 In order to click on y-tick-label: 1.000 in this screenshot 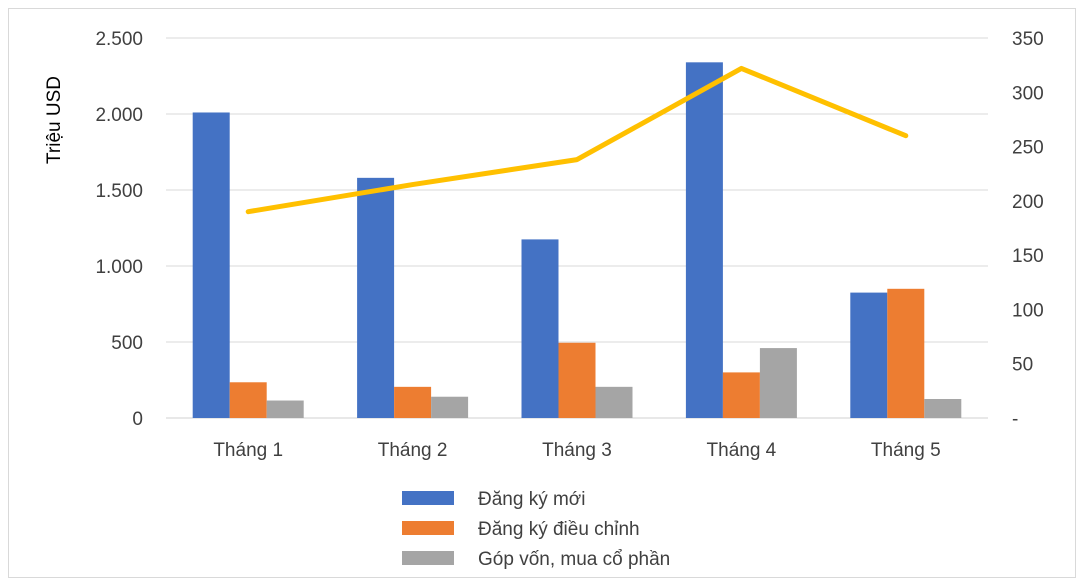, I will do `click(119, 267)`.